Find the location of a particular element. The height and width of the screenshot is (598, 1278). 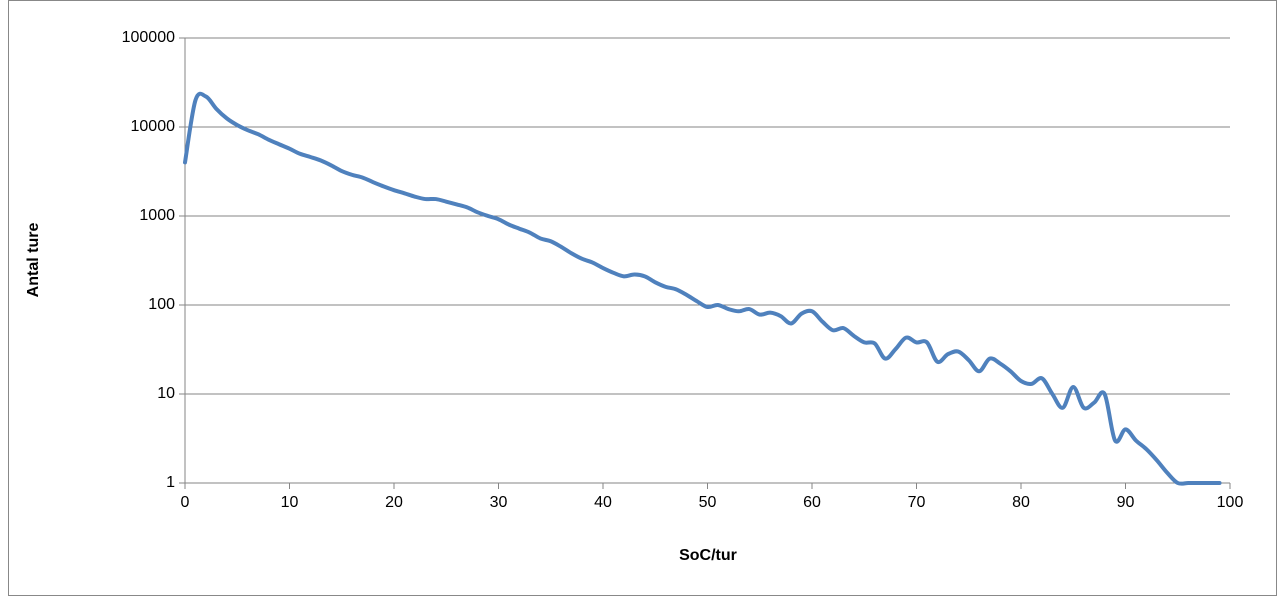

x-axis-title: SoC/tur is located at coordinates (708, 555).